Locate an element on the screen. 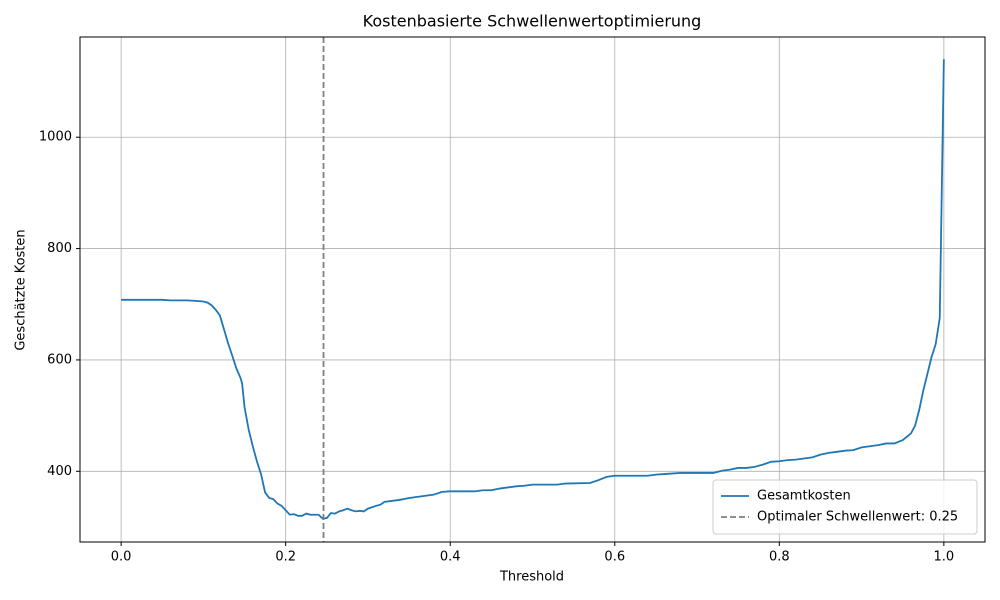 The image size is (1000, 600). y-tick-label: 600 is located at coordinates (59, 359).